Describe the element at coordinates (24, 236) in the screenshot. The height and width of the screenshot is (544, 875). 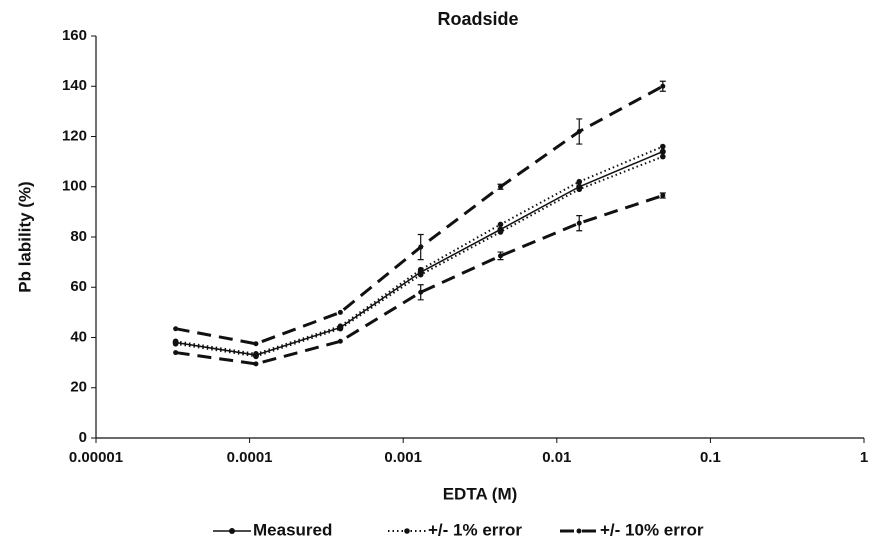
I see `y-axis-label: Pb lability (%)` at that location.